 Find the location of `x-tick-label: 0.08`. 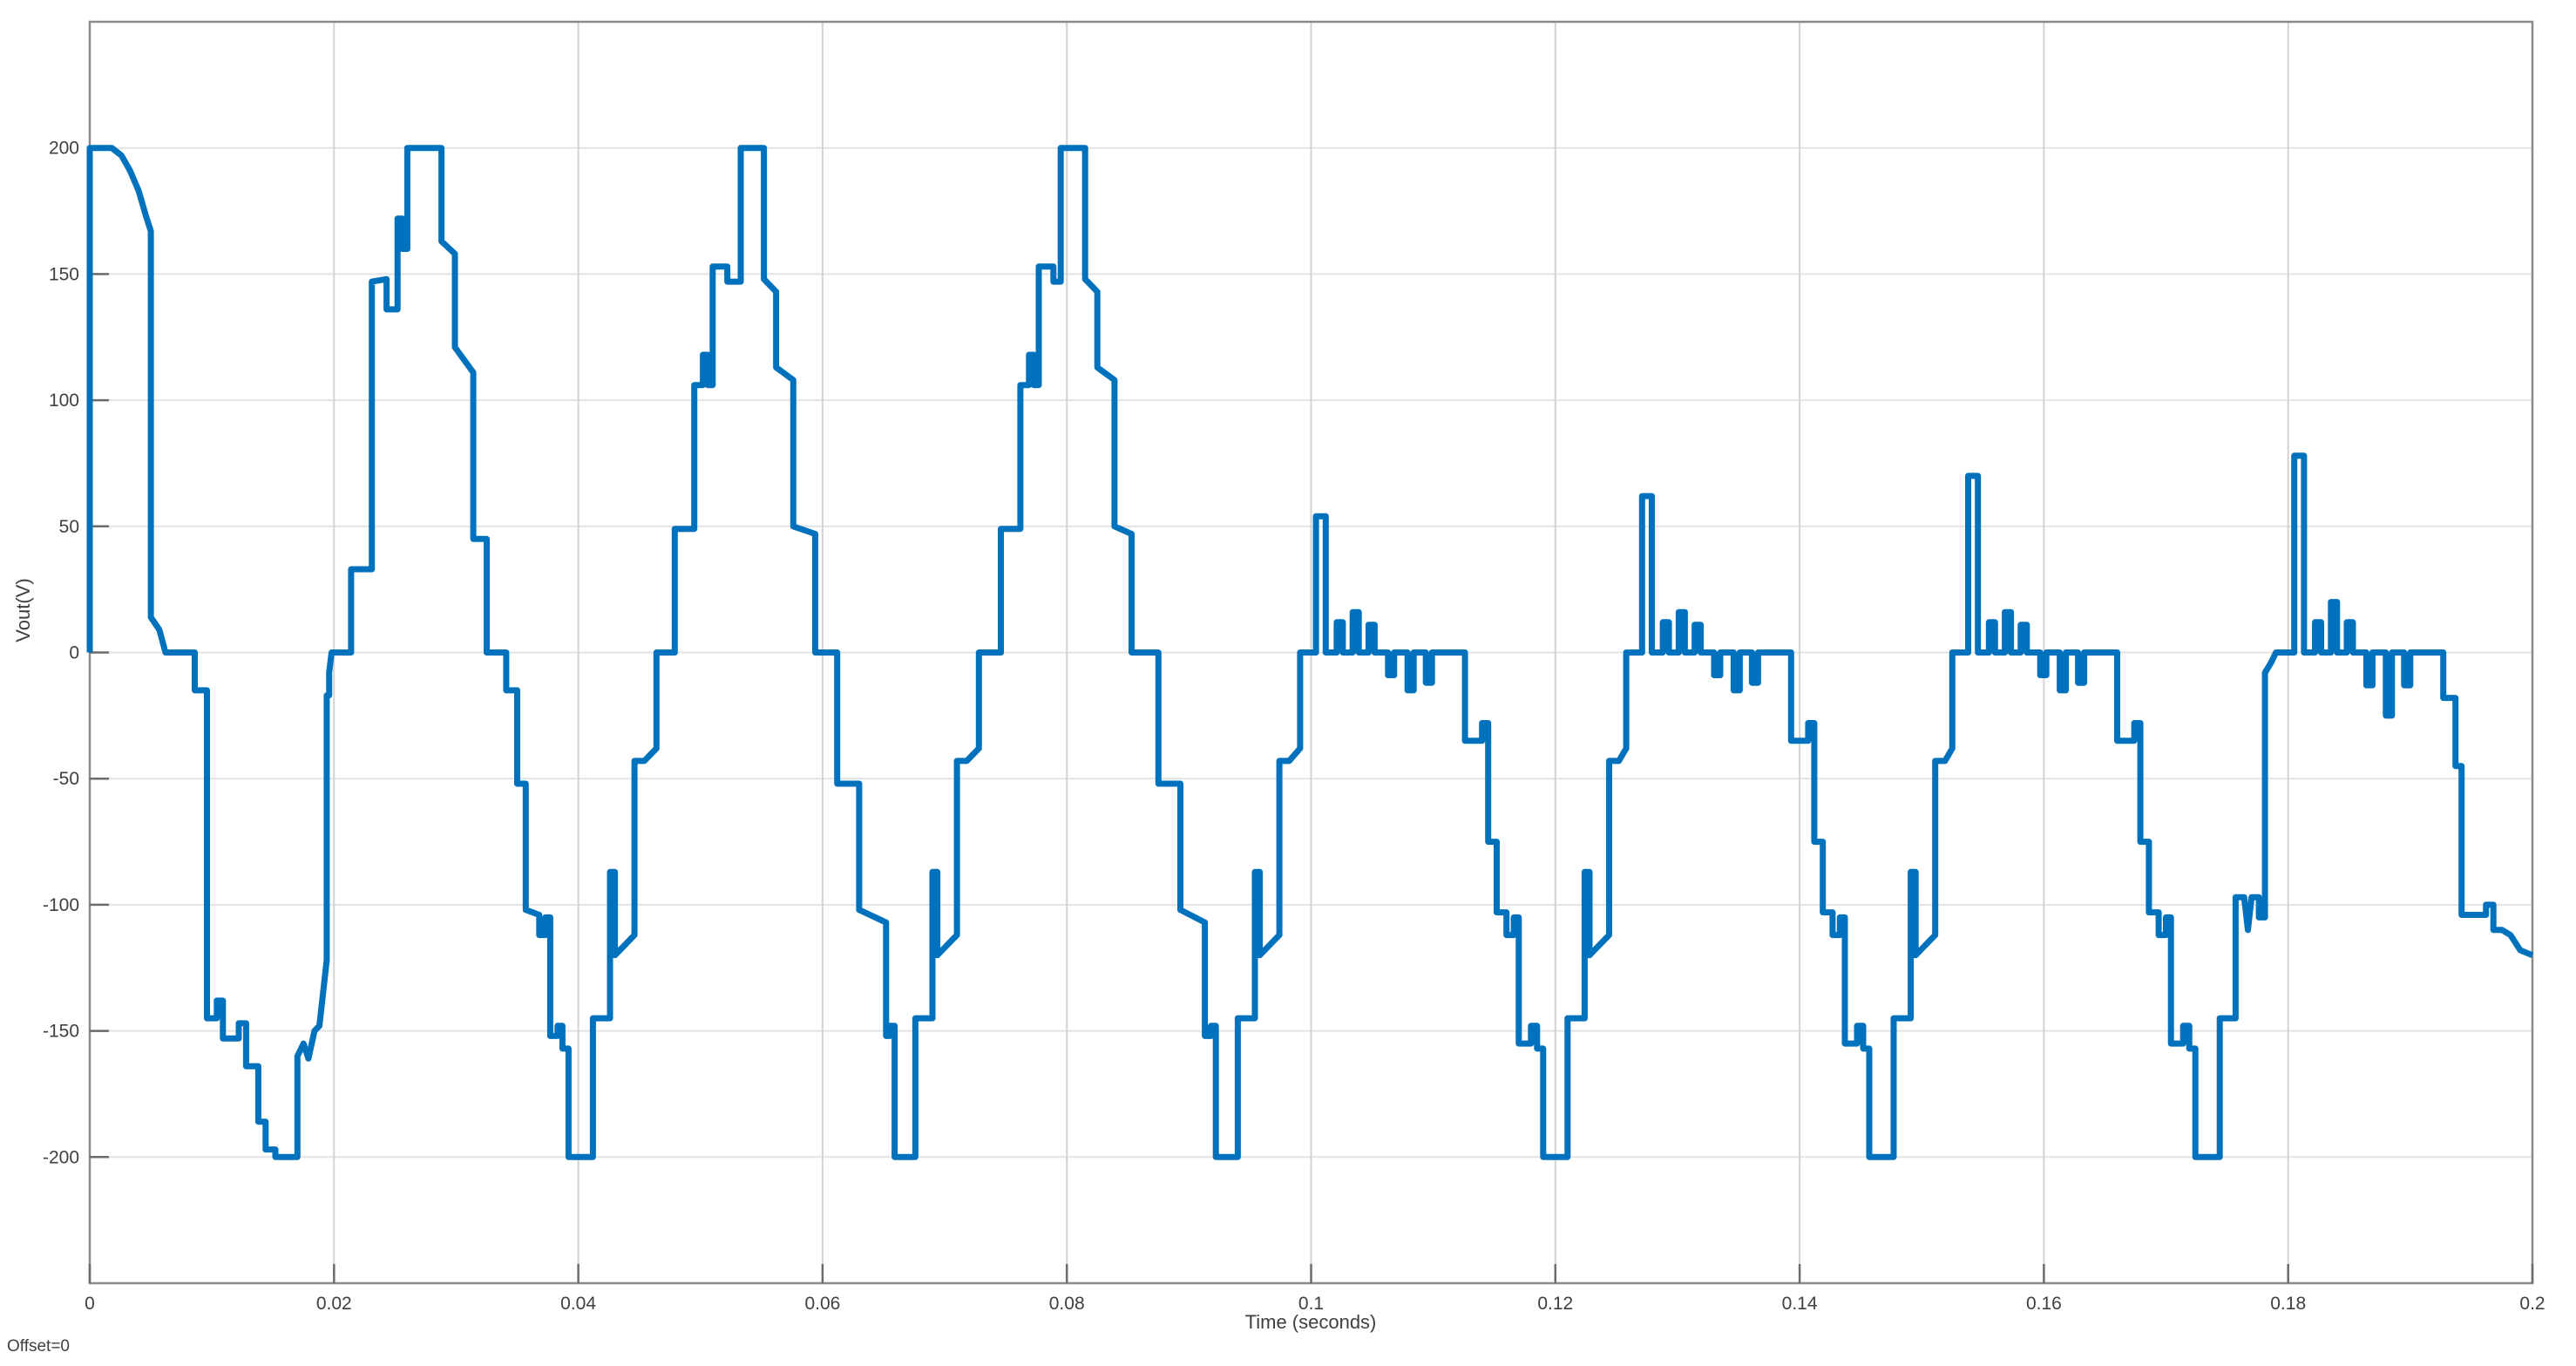

x-tick-label: 0.08 is located at coordinates (1067, 1304).